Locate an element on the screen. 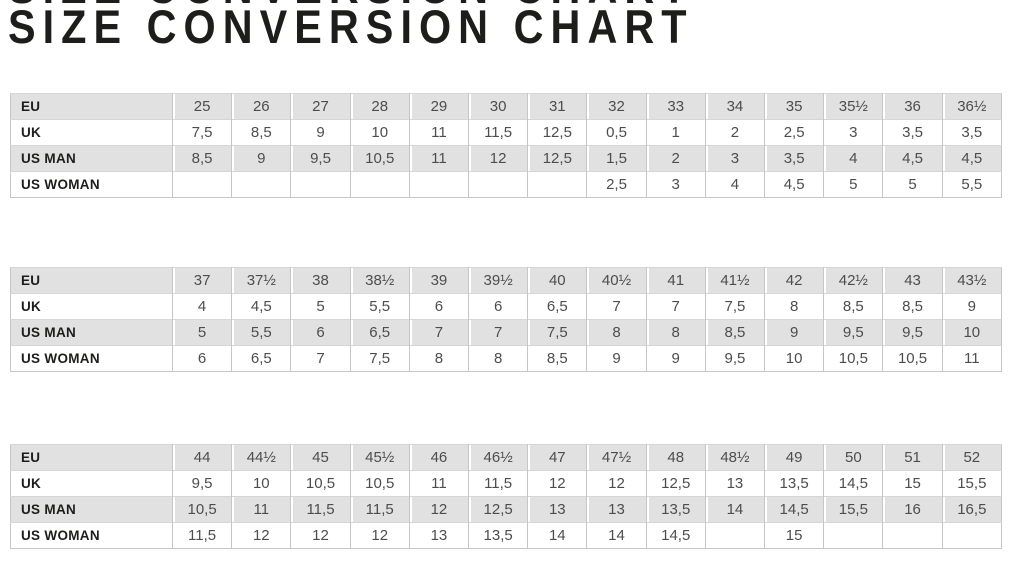 This screenshot has height=565, width=1012. size-cell: 48½ is located at coordinates (734, 457).